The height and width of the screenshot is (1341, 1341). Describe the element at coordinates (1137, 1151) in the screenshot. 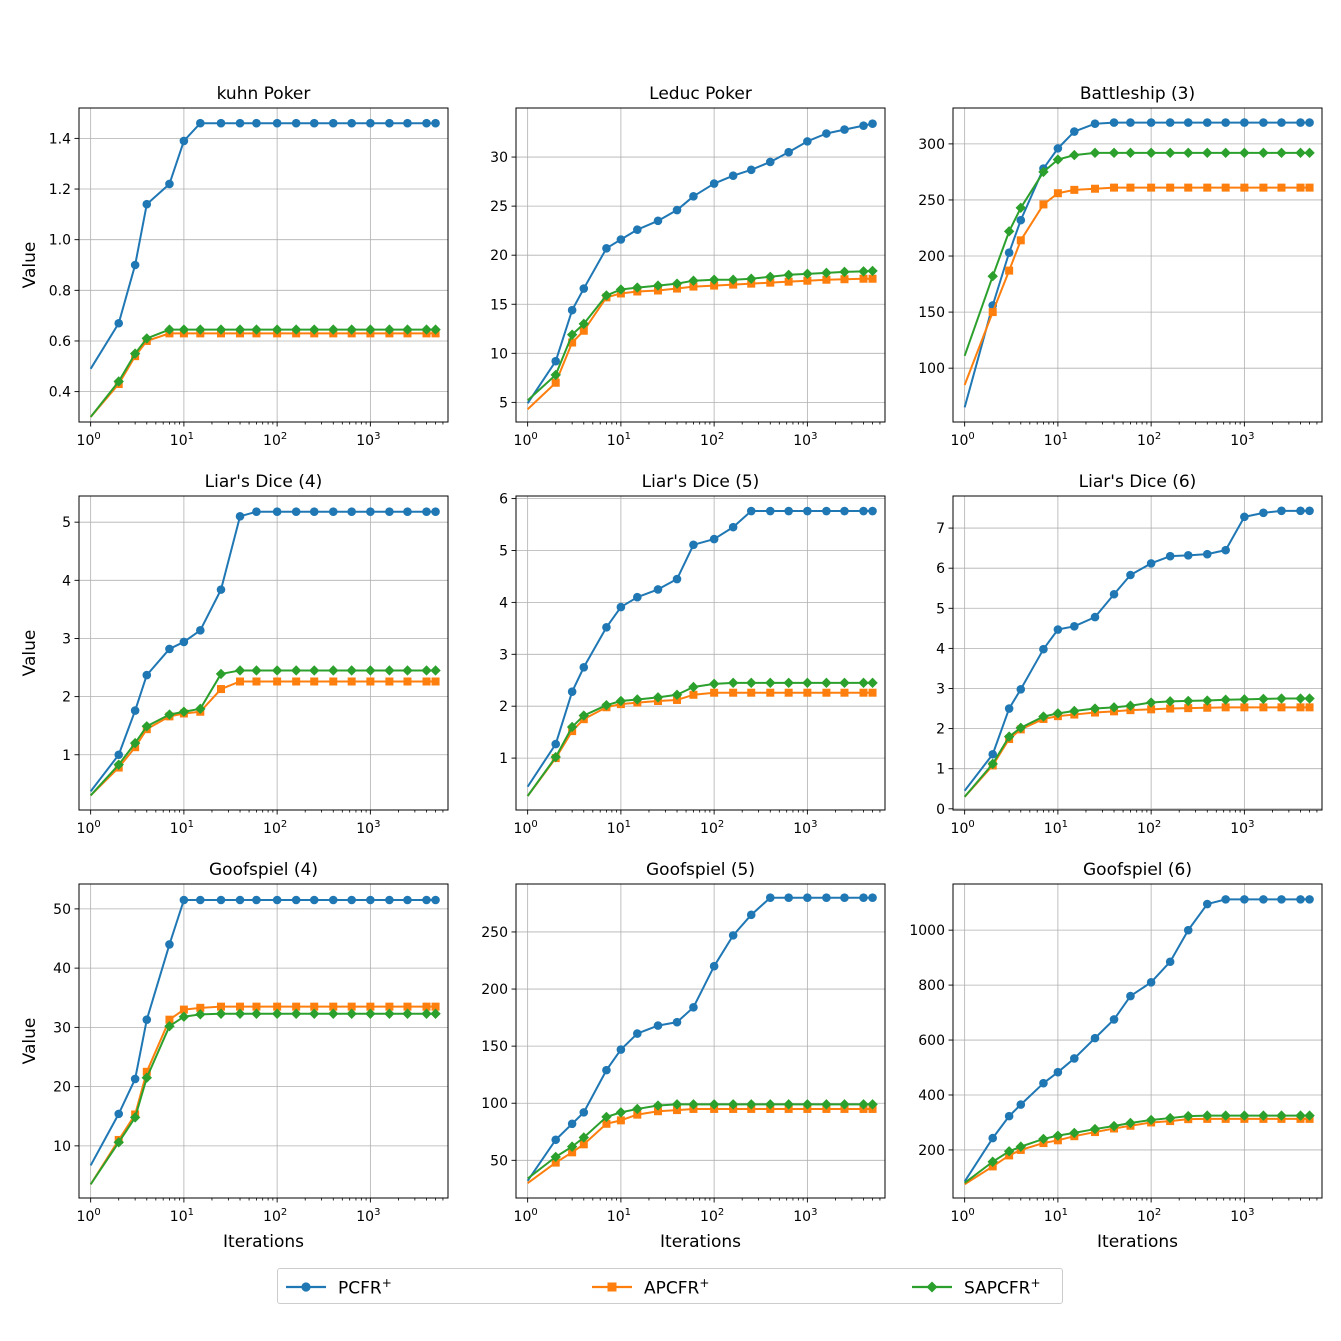

I see `series-line-apcfrplus` at that location.